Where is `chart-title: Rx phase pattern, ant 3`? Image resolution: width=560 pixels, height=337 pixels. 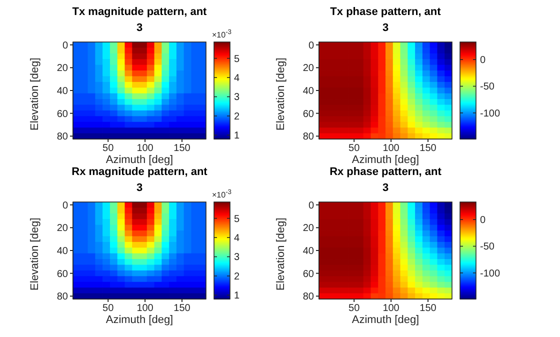
chart-title: Rx phase pattern, ant 3 is located at coordinates (385, 181).